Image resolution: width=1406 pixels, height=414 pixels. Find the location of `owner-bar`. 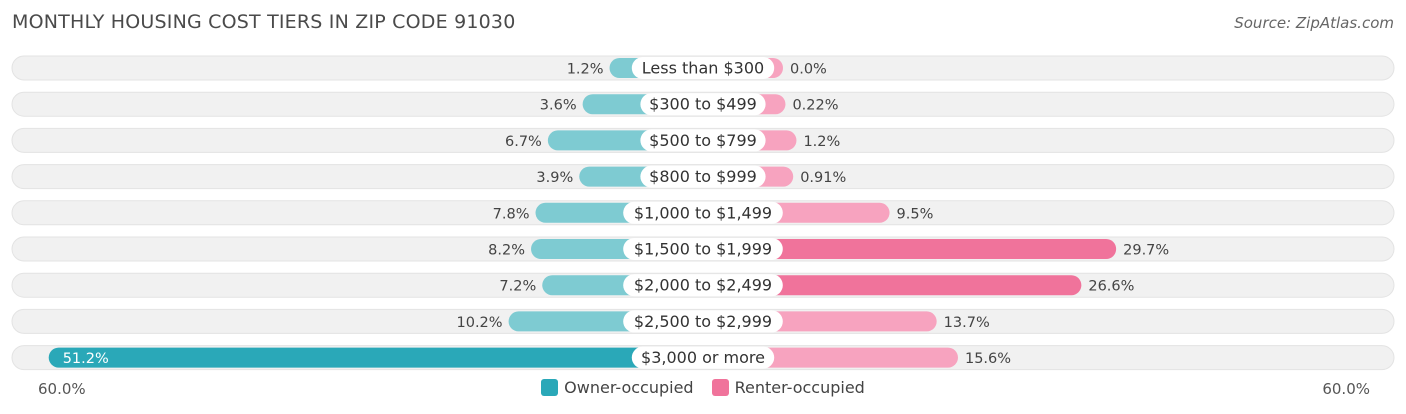

owner-bar is located at coordinates (375, 357).